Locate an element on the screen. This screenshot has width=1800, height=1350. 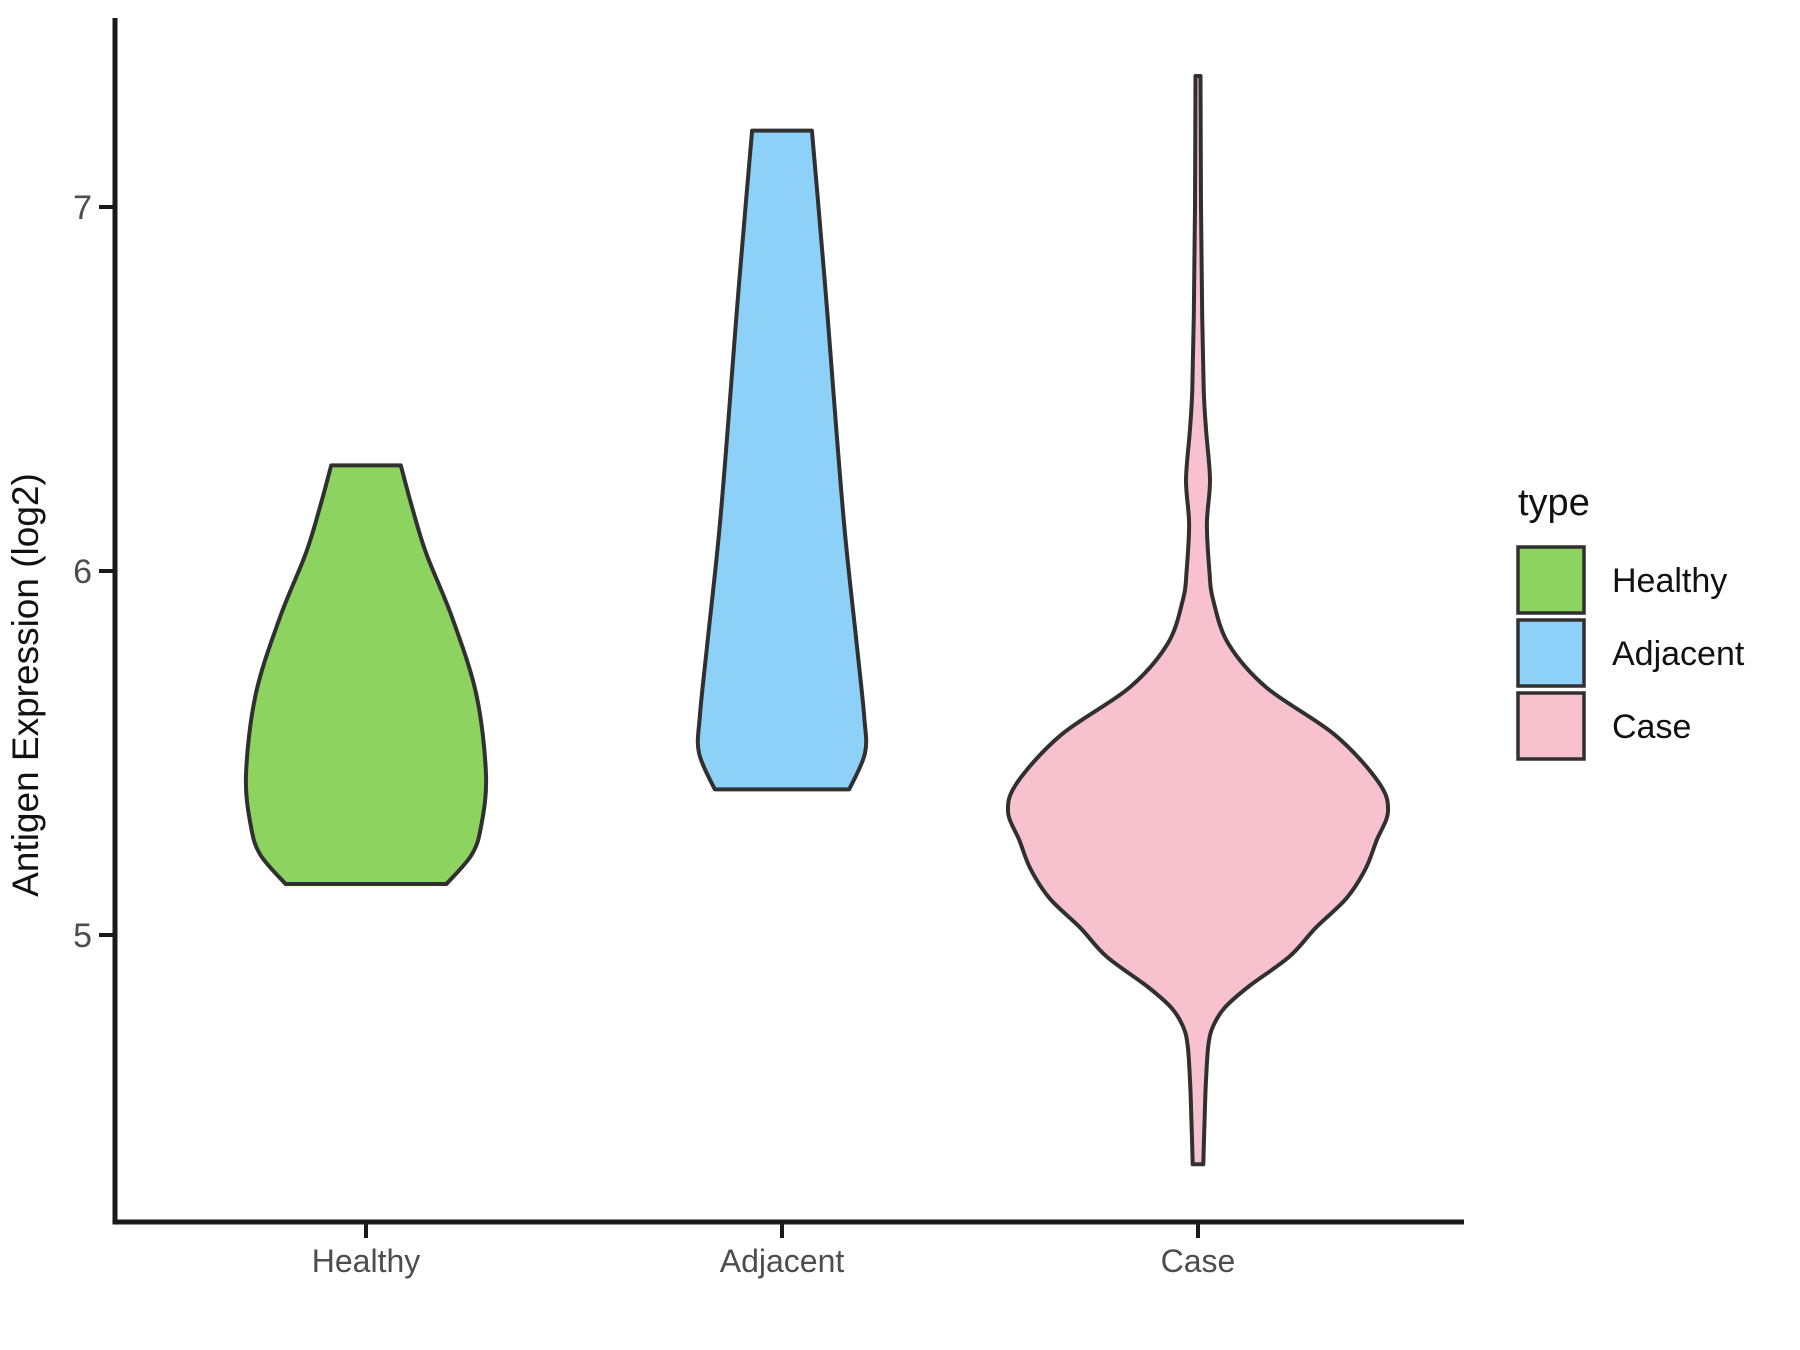
y-axis-title: Antigen Expression (log2) is located at coordinates (25, 685).